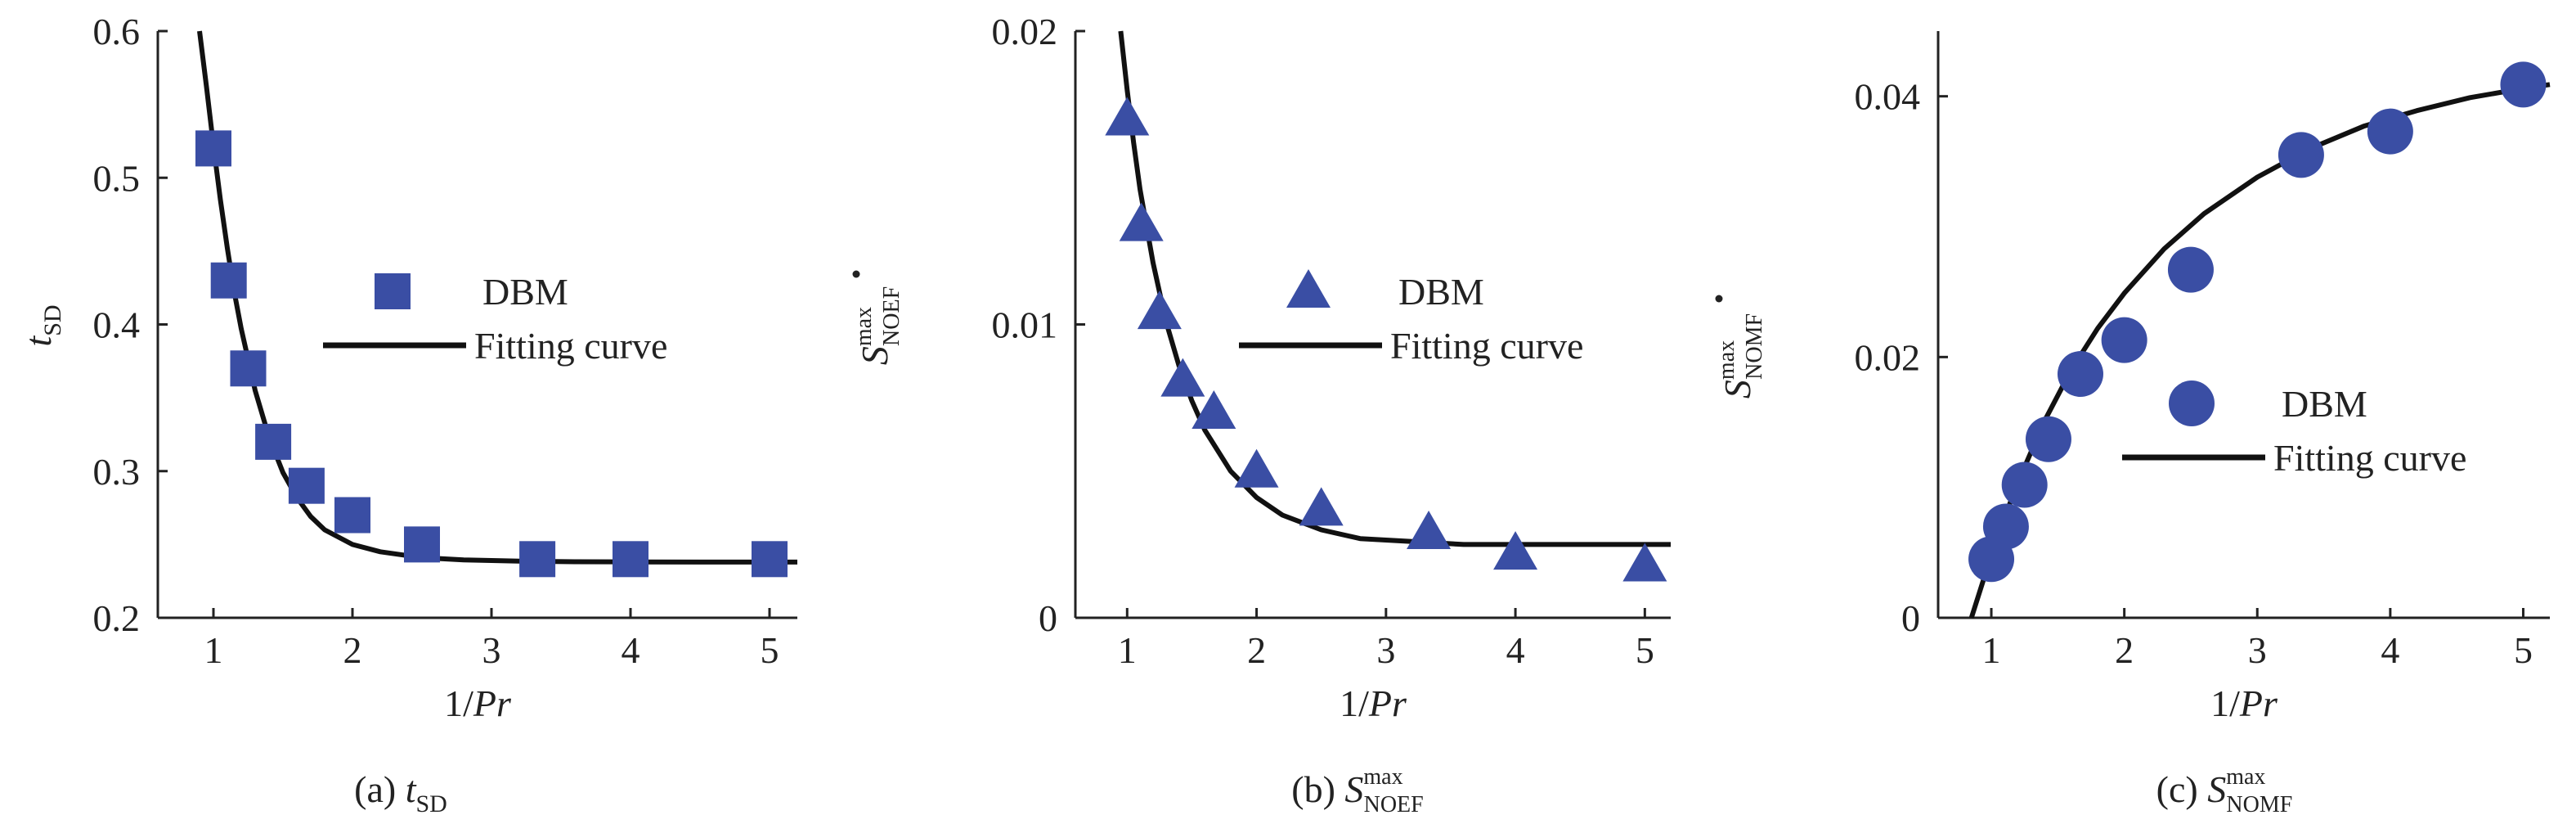 This screenshot has height=824, width=2576. Describe the element at coordinates (2259, 804) in the screenshot. I see `panel-caption-subscript: NOMF` at that location.